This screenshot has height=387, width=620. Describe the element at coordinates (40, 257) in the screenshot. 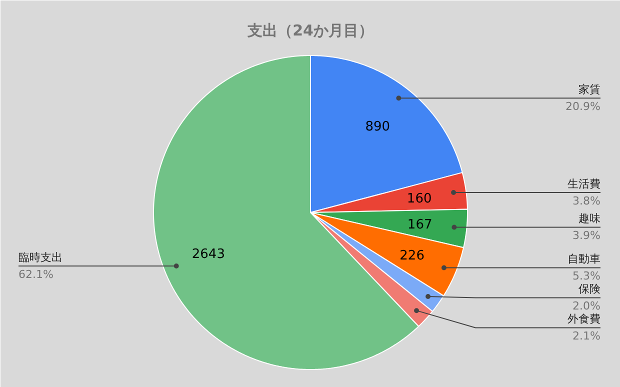

I see `slice-label: 臨時支出` at that location.